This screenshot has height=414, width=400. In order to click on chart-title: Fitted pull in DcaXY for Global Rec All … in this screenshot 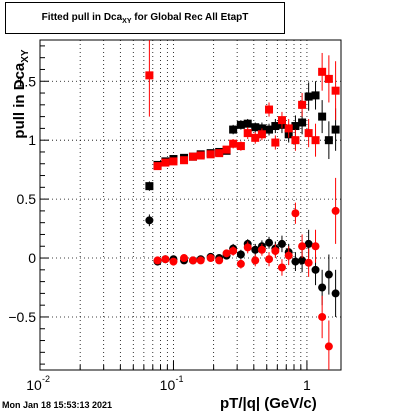, I will do `click(145, 18)`.